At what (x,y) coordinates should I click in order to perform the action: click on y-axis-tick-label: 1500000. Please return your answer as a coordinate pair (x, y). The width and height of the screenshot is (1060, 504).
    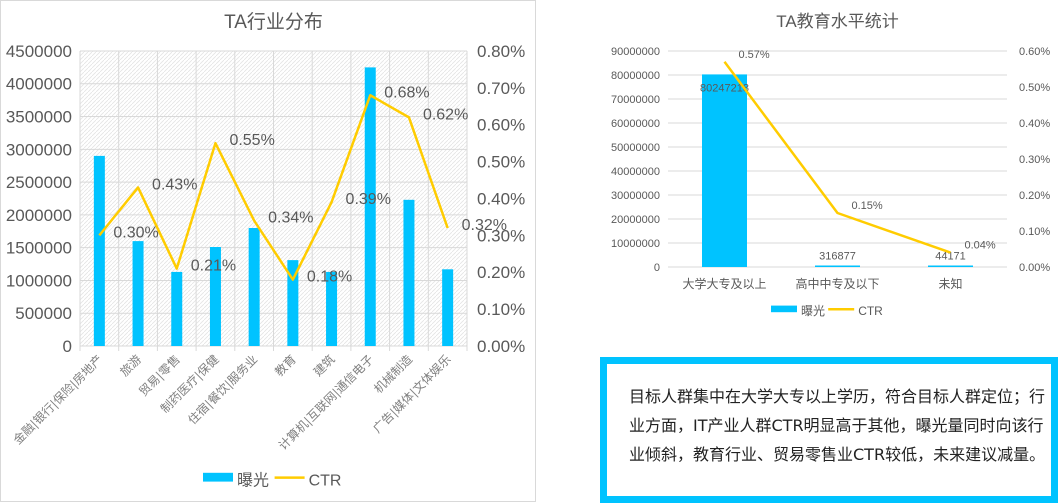
    Looking at the image, I should click on (39, 248).